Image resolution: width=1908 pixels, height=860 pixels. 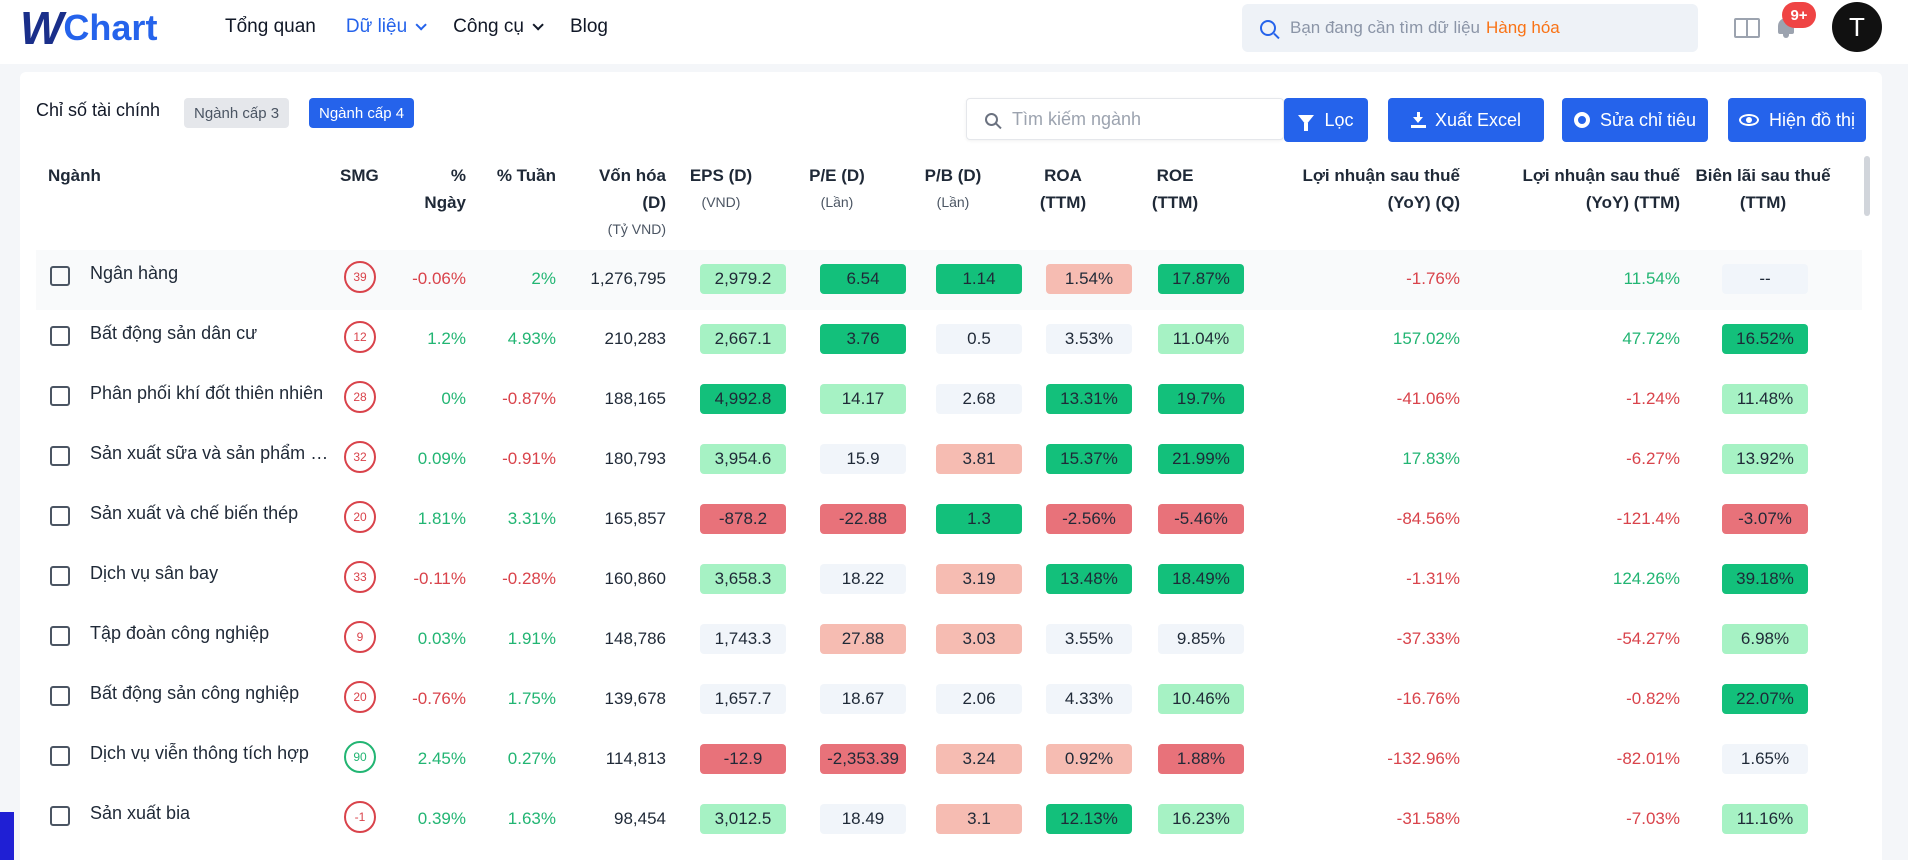 What do you see at coordinates (529, 458) in the screenshot?
I see `cell-week: -0.91%` at bounding box center [529, 458].